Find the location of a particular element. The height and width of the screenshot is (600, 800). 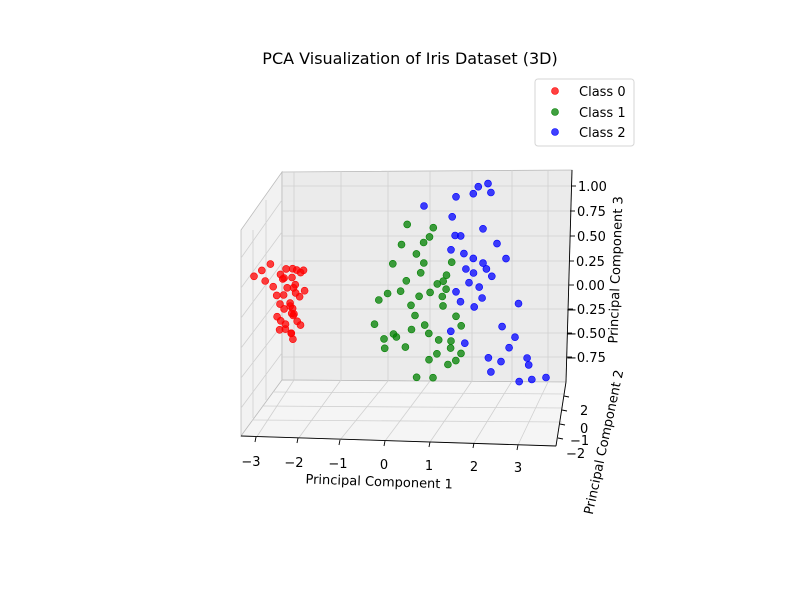

z-tick-label: −0.50 is located at coordinates (586, 334).